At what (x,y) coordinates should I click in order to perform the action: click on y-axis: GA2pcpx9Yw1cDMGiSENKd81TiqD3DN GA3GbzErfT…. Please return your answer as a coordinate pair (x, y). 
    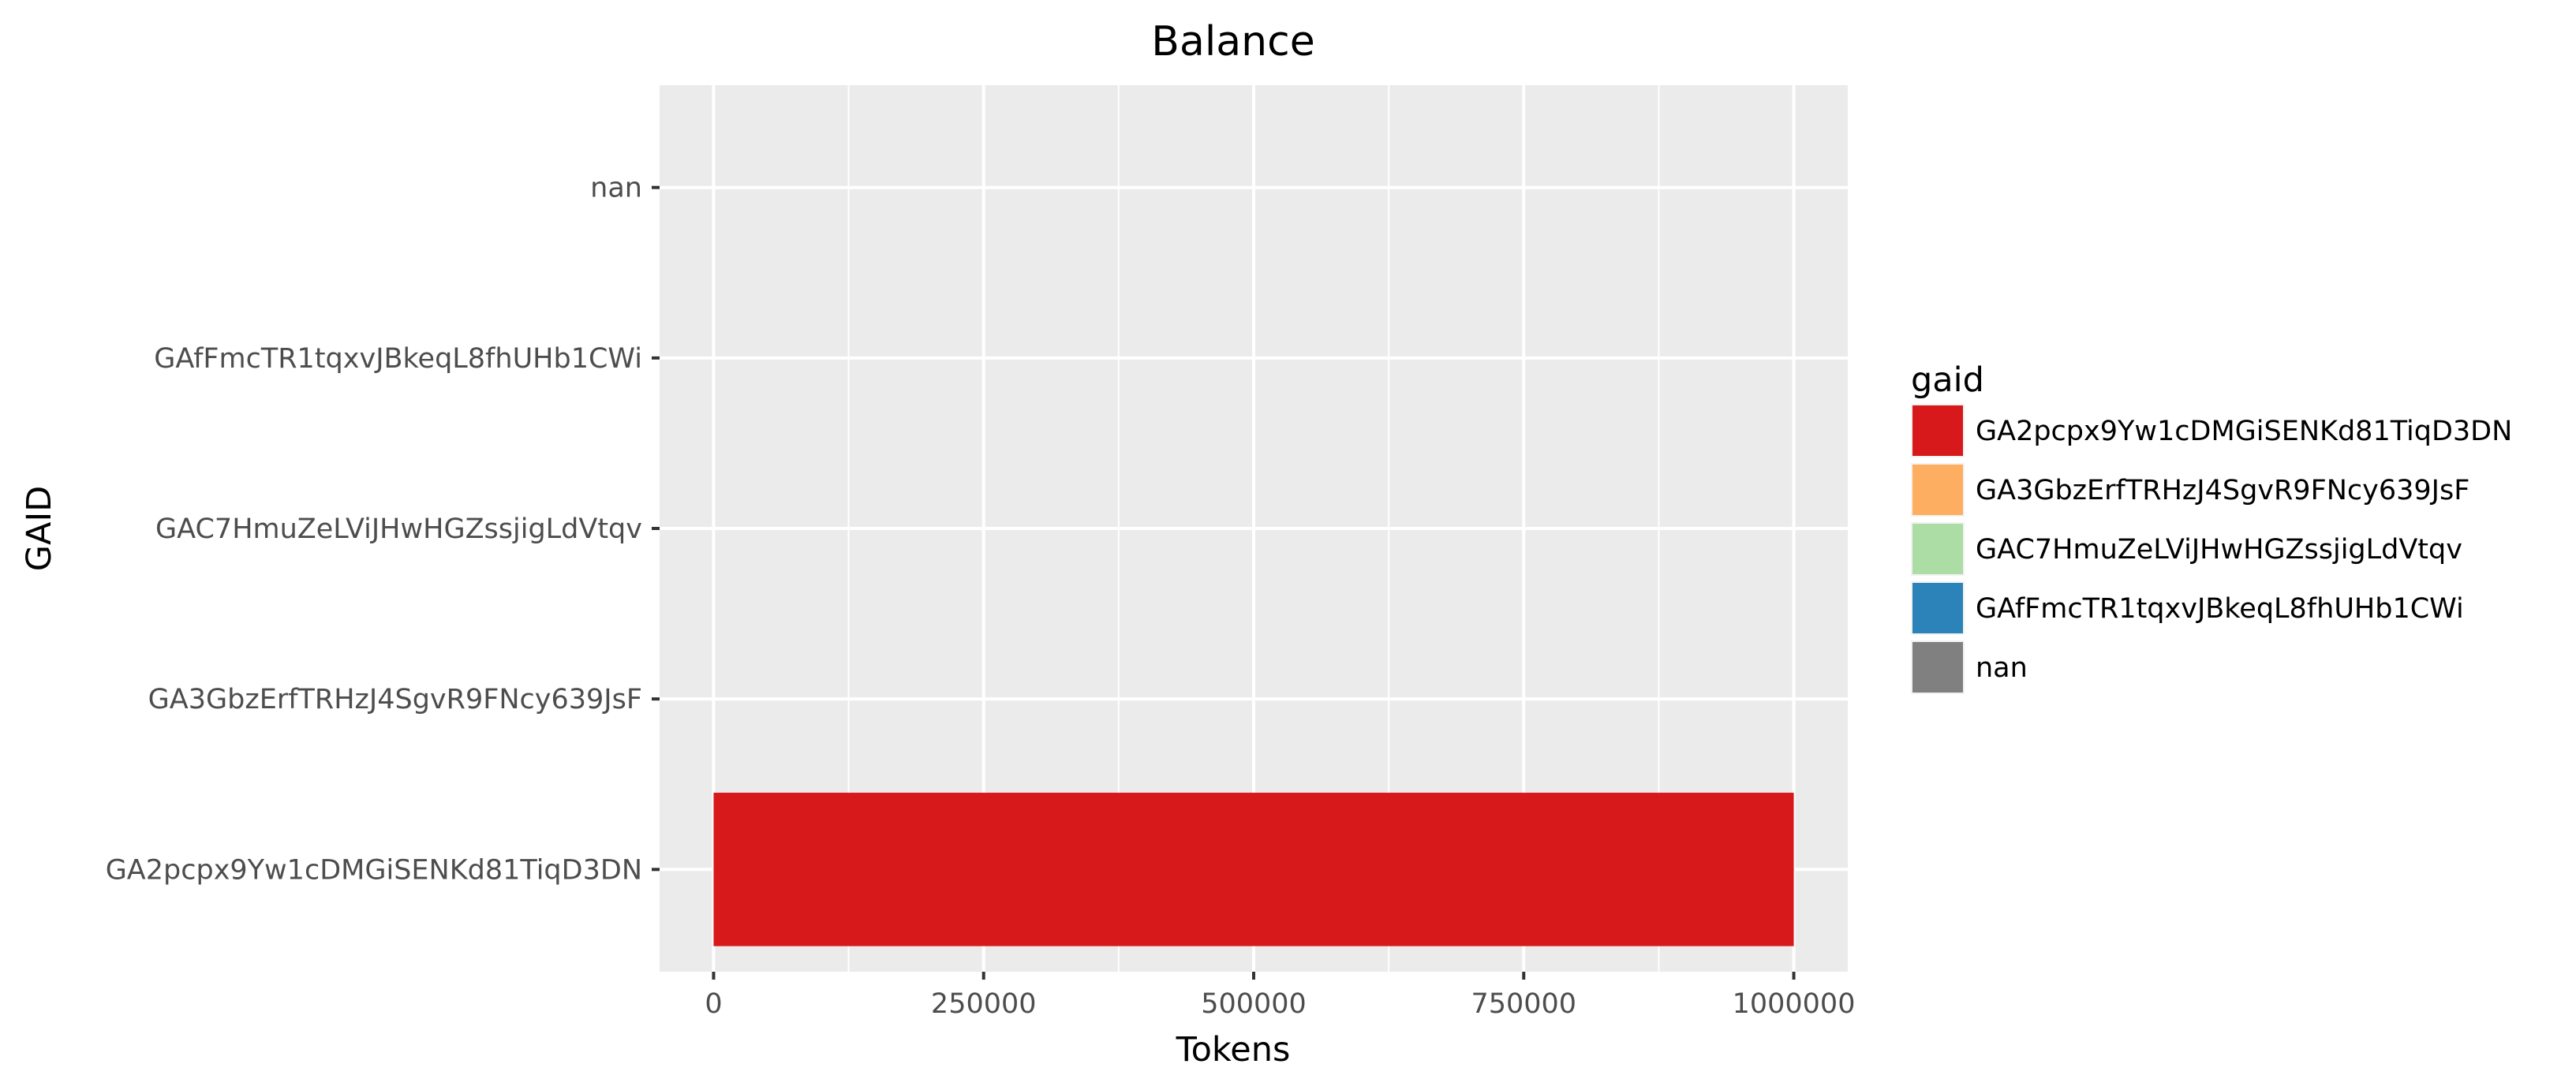
    Looking at the image, I should click on (383, 529).